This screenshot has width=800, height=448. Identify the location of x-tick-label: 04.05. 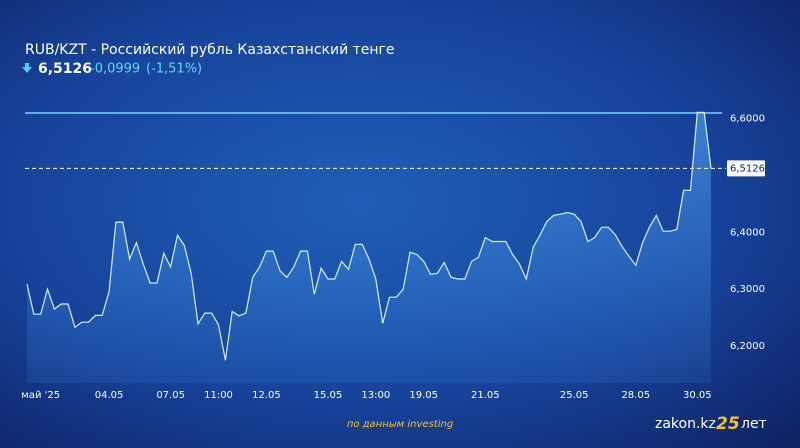
(109, 395).